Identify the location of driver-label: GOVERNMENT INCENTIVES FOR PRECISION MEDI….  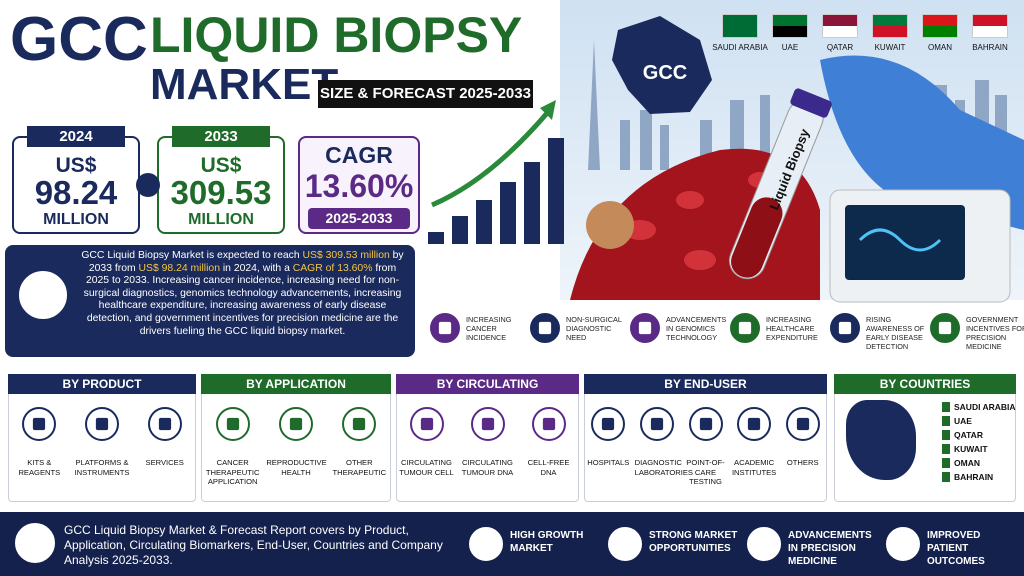
(995, 333).